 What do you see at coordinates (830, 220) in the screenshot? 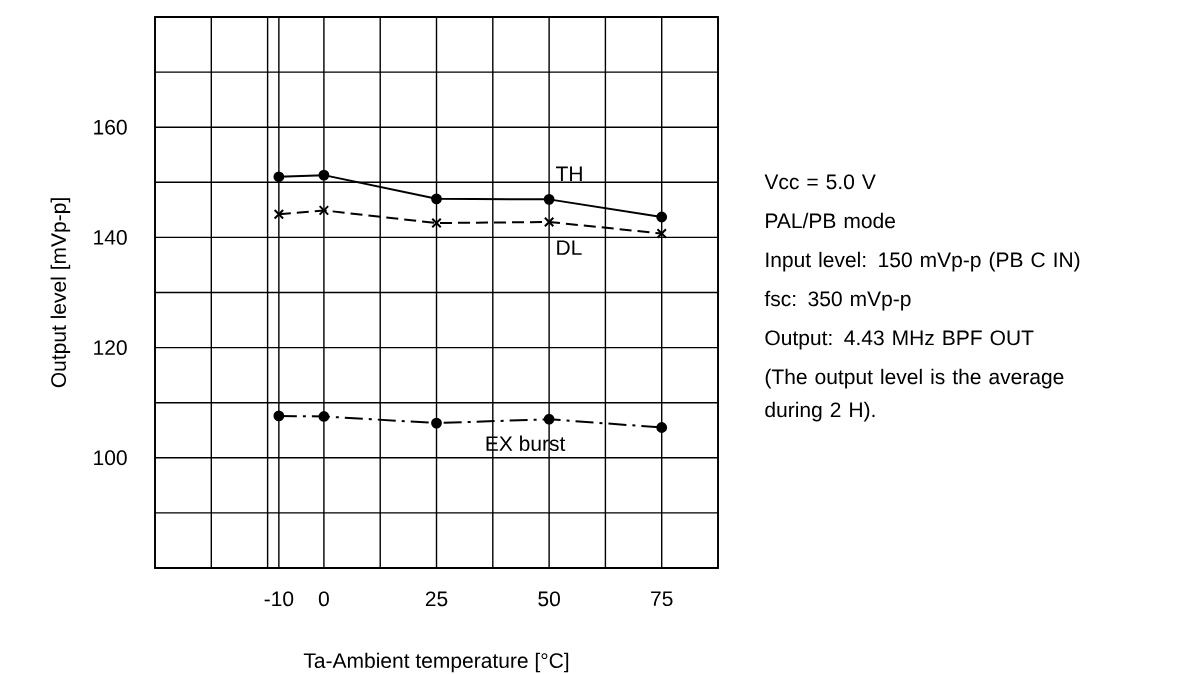
I see `text: PAL/PB mode` at bounding box center [830, 220].